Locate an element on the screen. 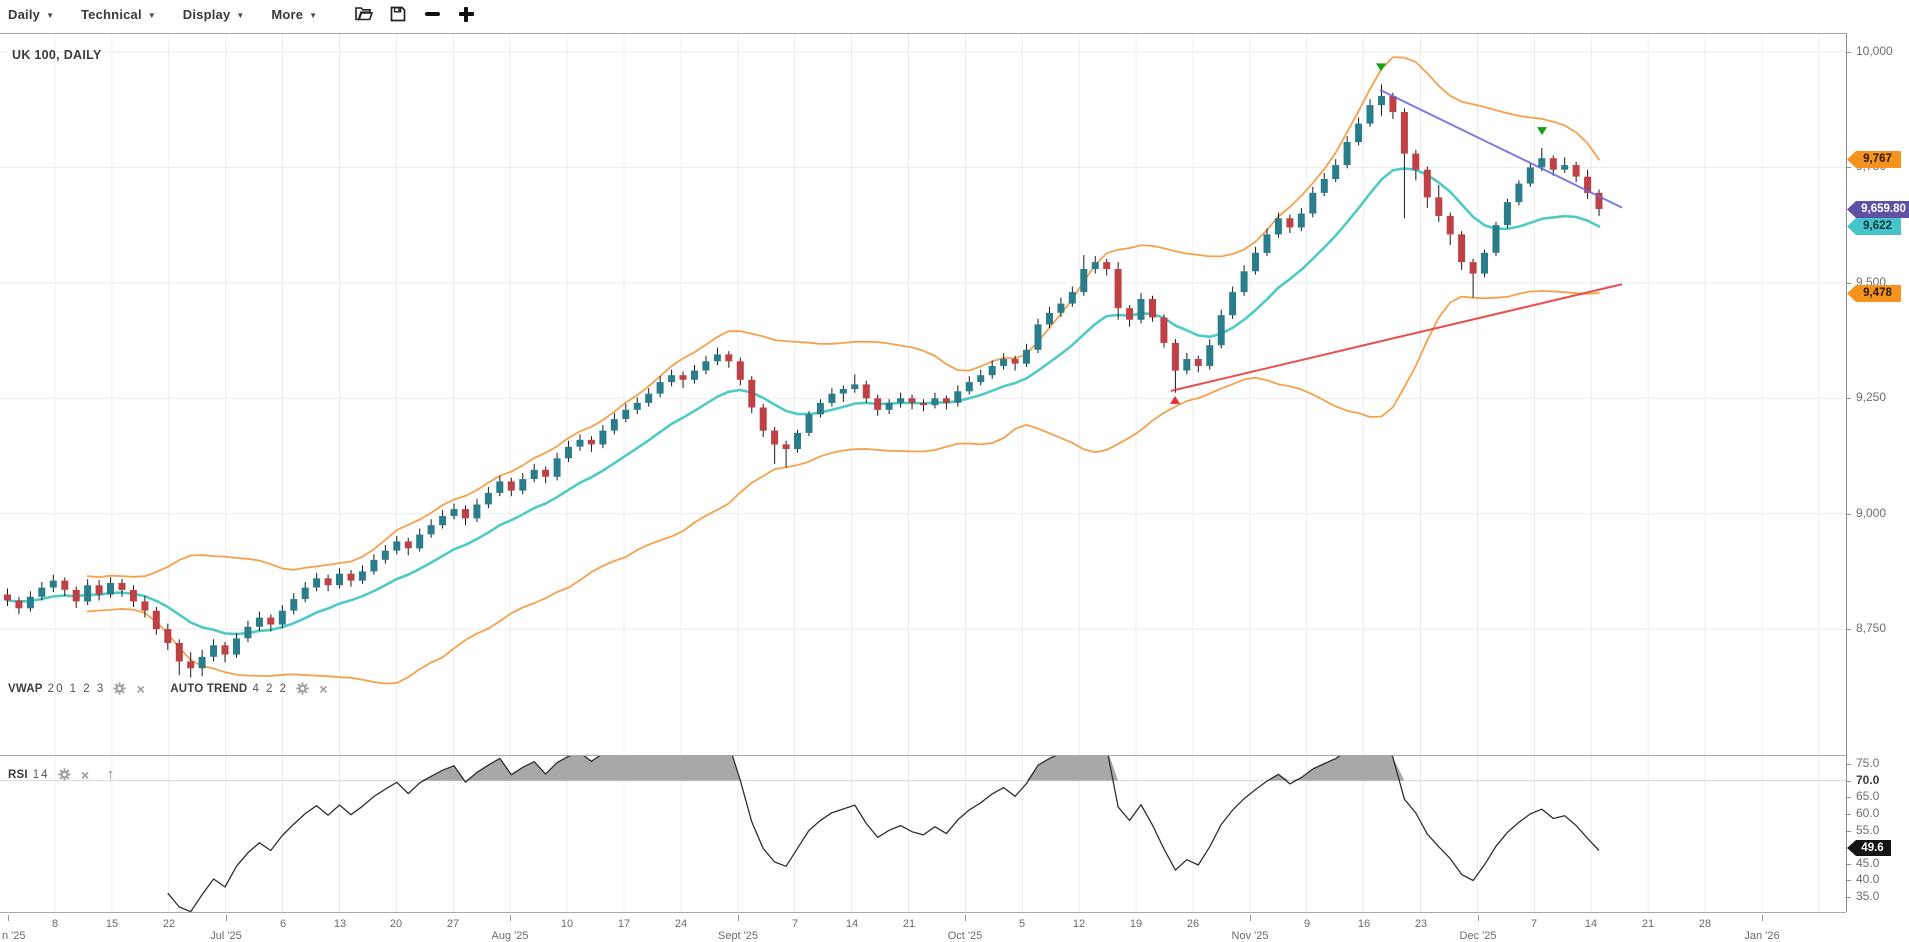 The height and width of the screenshot is (942, 1909). rsi-axis-label: 35.0 is located at coordinates (1868, 896).